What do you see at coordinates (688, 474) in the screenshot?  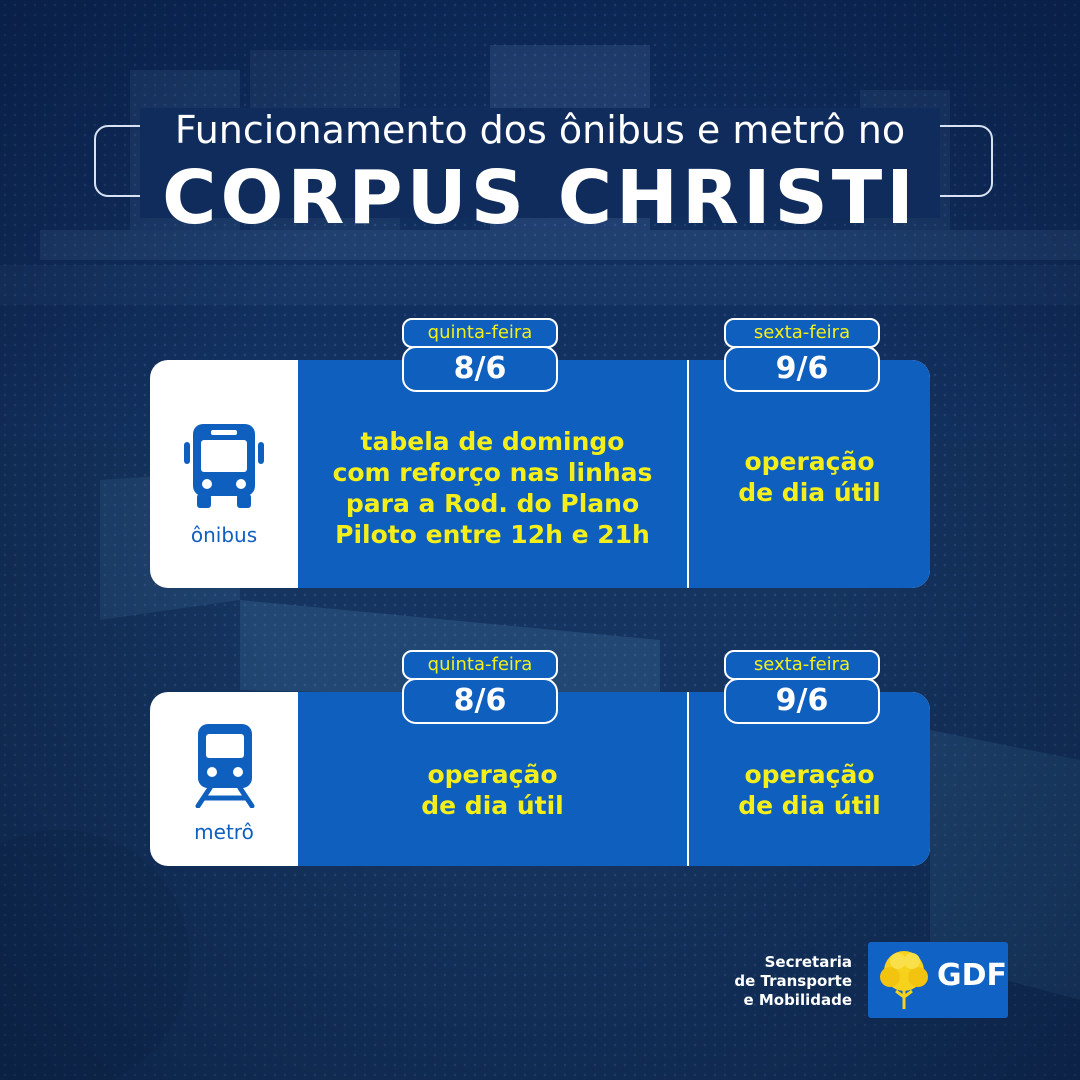 I see `onibus-divider` at bounding box center [688, 474].